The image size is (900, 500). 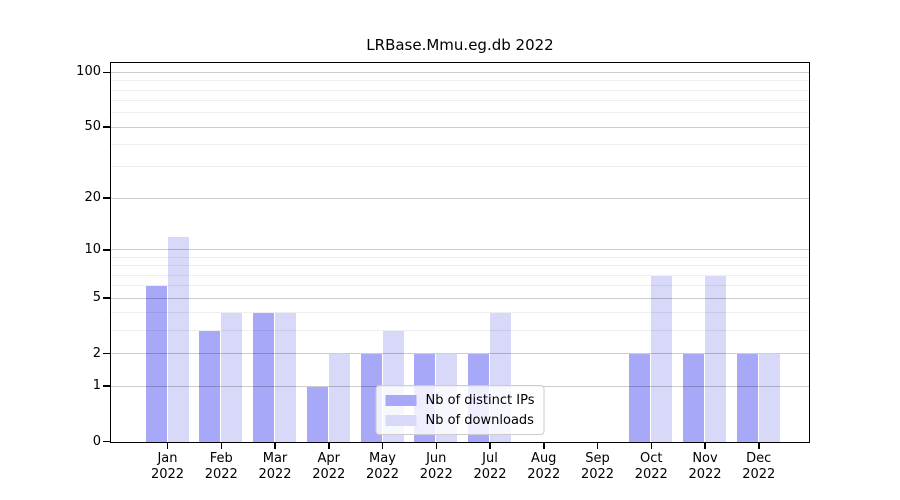 I want to click on chart-title: LRBase.Mmu.eg.db 2022, so click(x=460, y=45).